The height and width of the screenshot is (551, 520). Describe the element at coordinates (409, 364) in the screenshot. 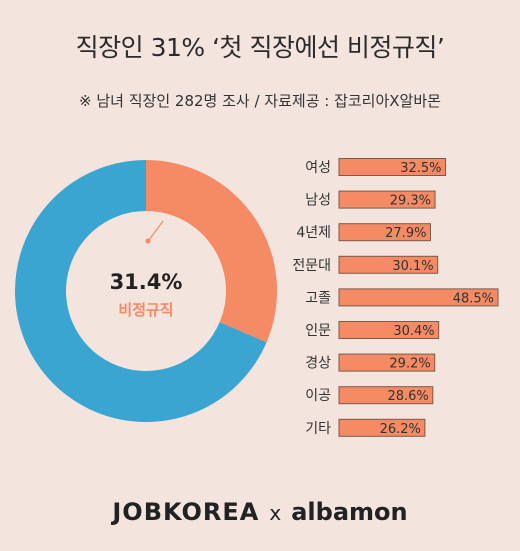

I see `bar-value-label: 29.2%` at that location.